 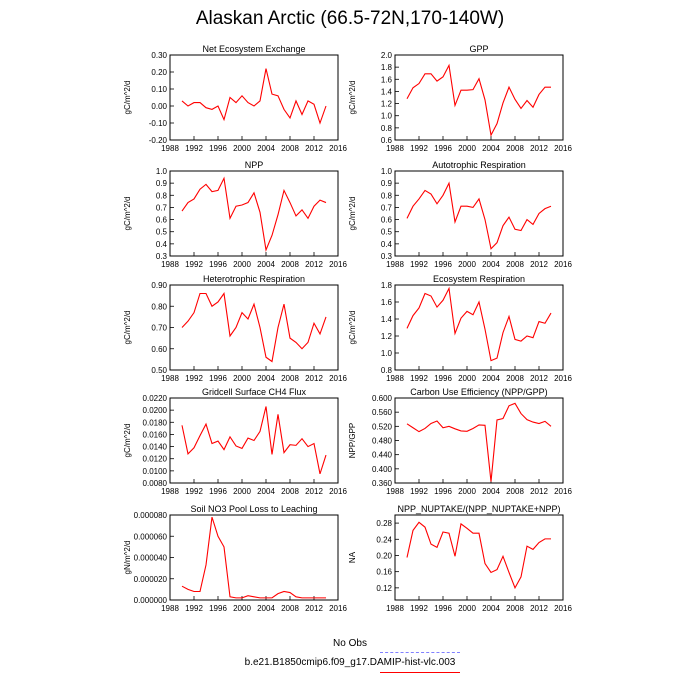 What do you see at coordinates (384, 572) in the screenshot?
I see `y-tick-label: 0.16` at bounding box center [384, 572].